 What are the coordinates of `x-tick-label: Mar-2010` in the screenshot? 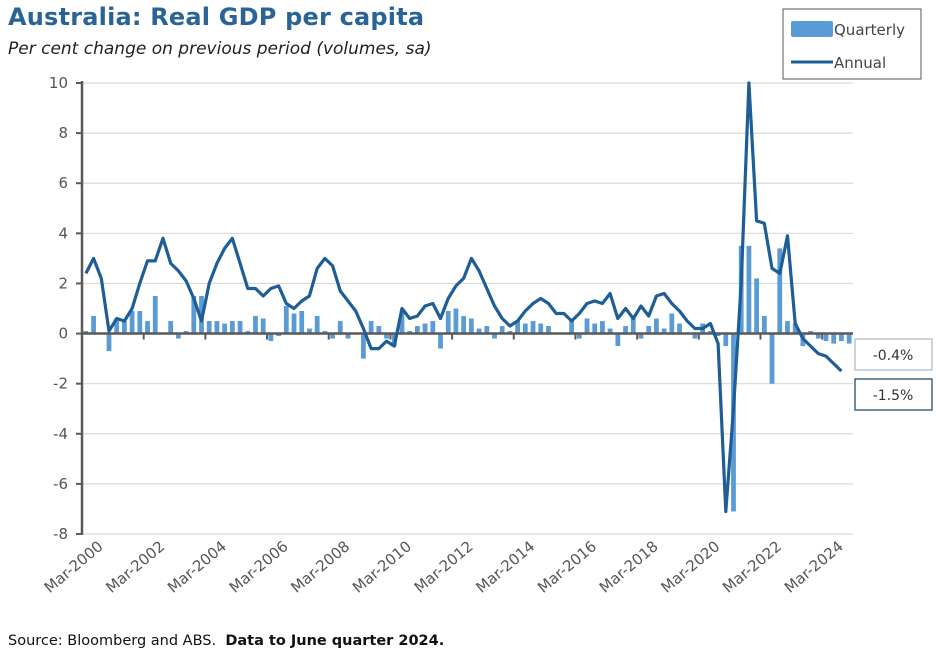 It's located at (382, 566).